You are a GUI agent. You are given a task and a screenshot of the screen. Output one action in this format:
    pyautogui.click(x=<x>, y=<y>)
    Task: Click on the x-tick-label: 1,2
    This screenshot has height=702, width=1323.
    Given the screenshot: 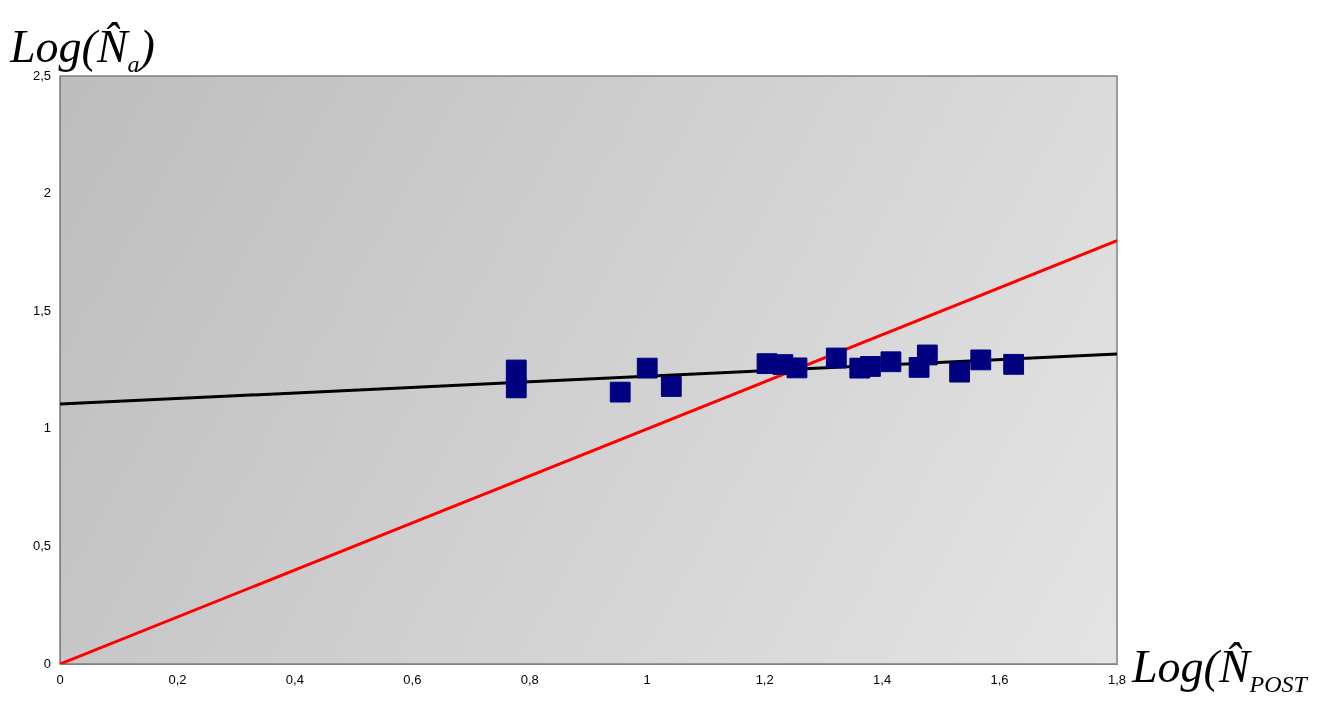 What is the action you would take?
    pyautogui.click(x=764, y=680)
    